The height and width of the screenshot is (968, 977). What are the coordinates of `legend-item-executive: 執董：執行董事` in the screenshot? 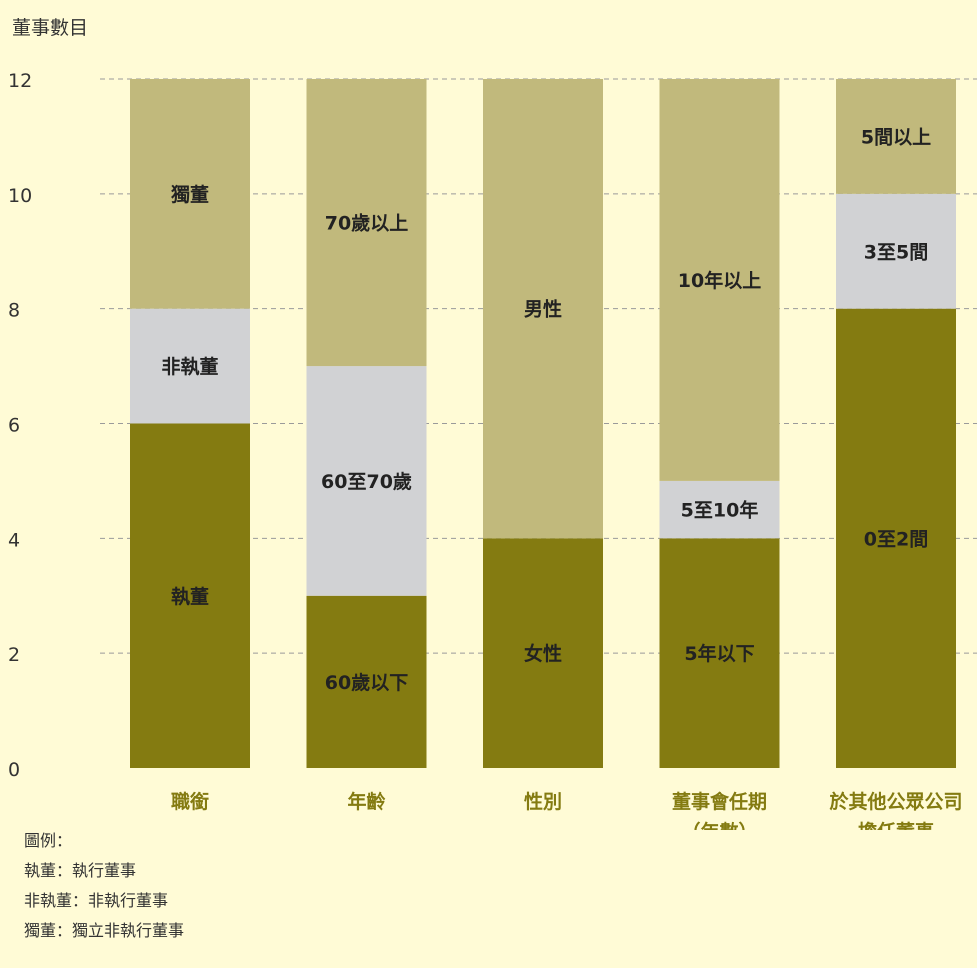 It's located at (80, 870).